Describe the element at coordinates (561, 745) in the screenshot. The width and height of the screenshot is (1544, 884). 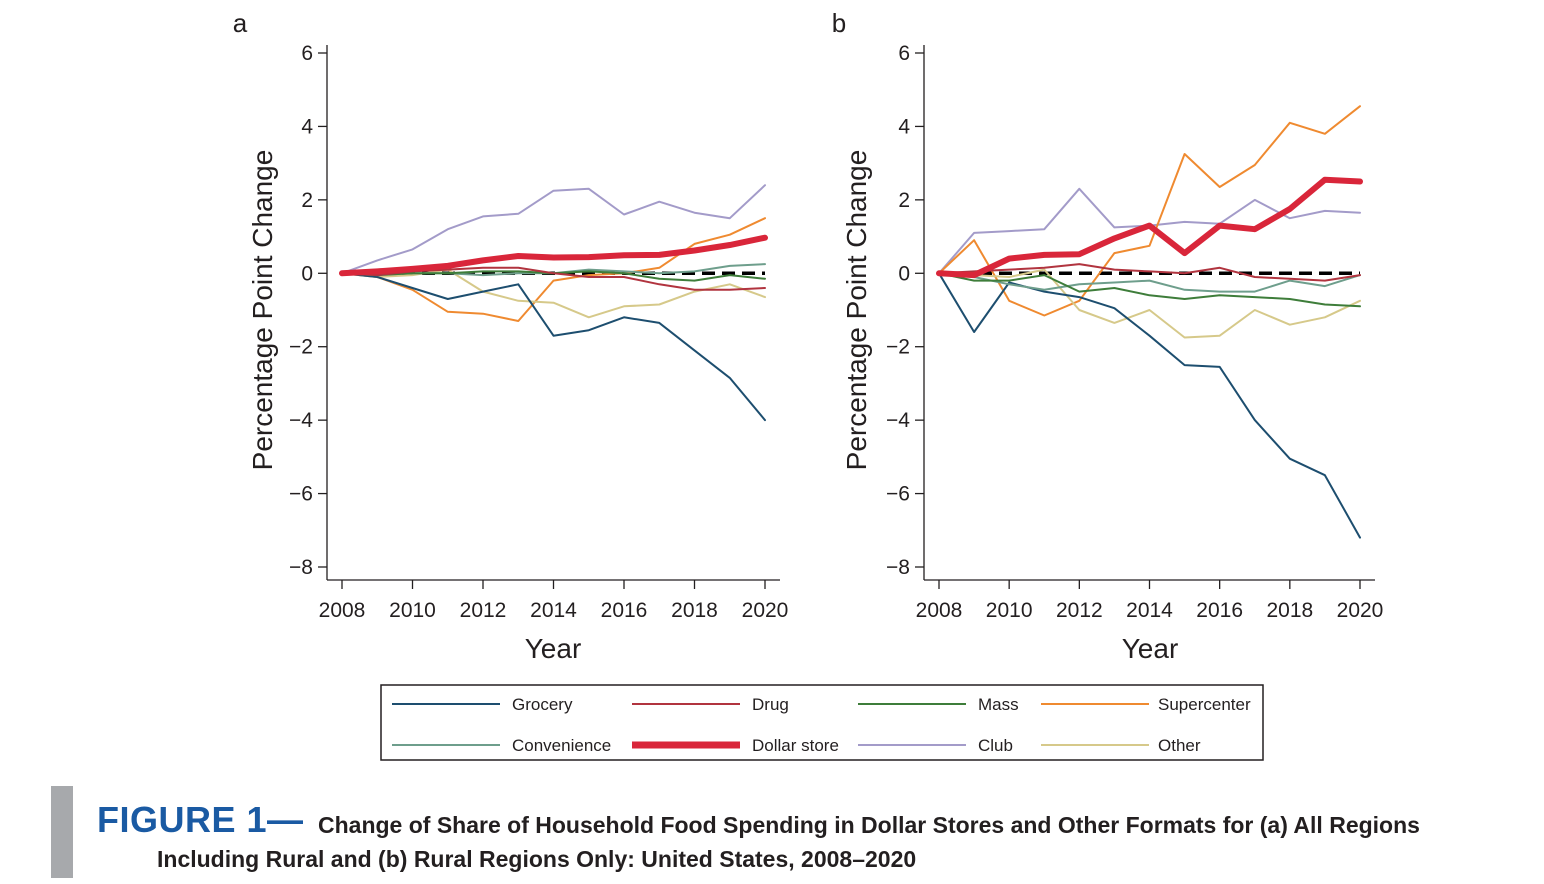
I see `legend-label-convenience: Convenience` at that location.